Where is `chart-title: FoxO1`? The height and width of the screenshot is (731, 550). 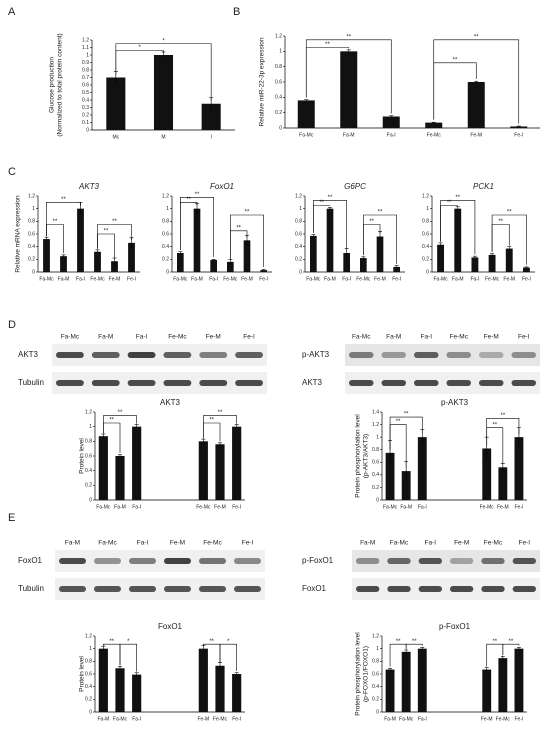
chart-title: FoxO1 is located at coordinates (222, 186).